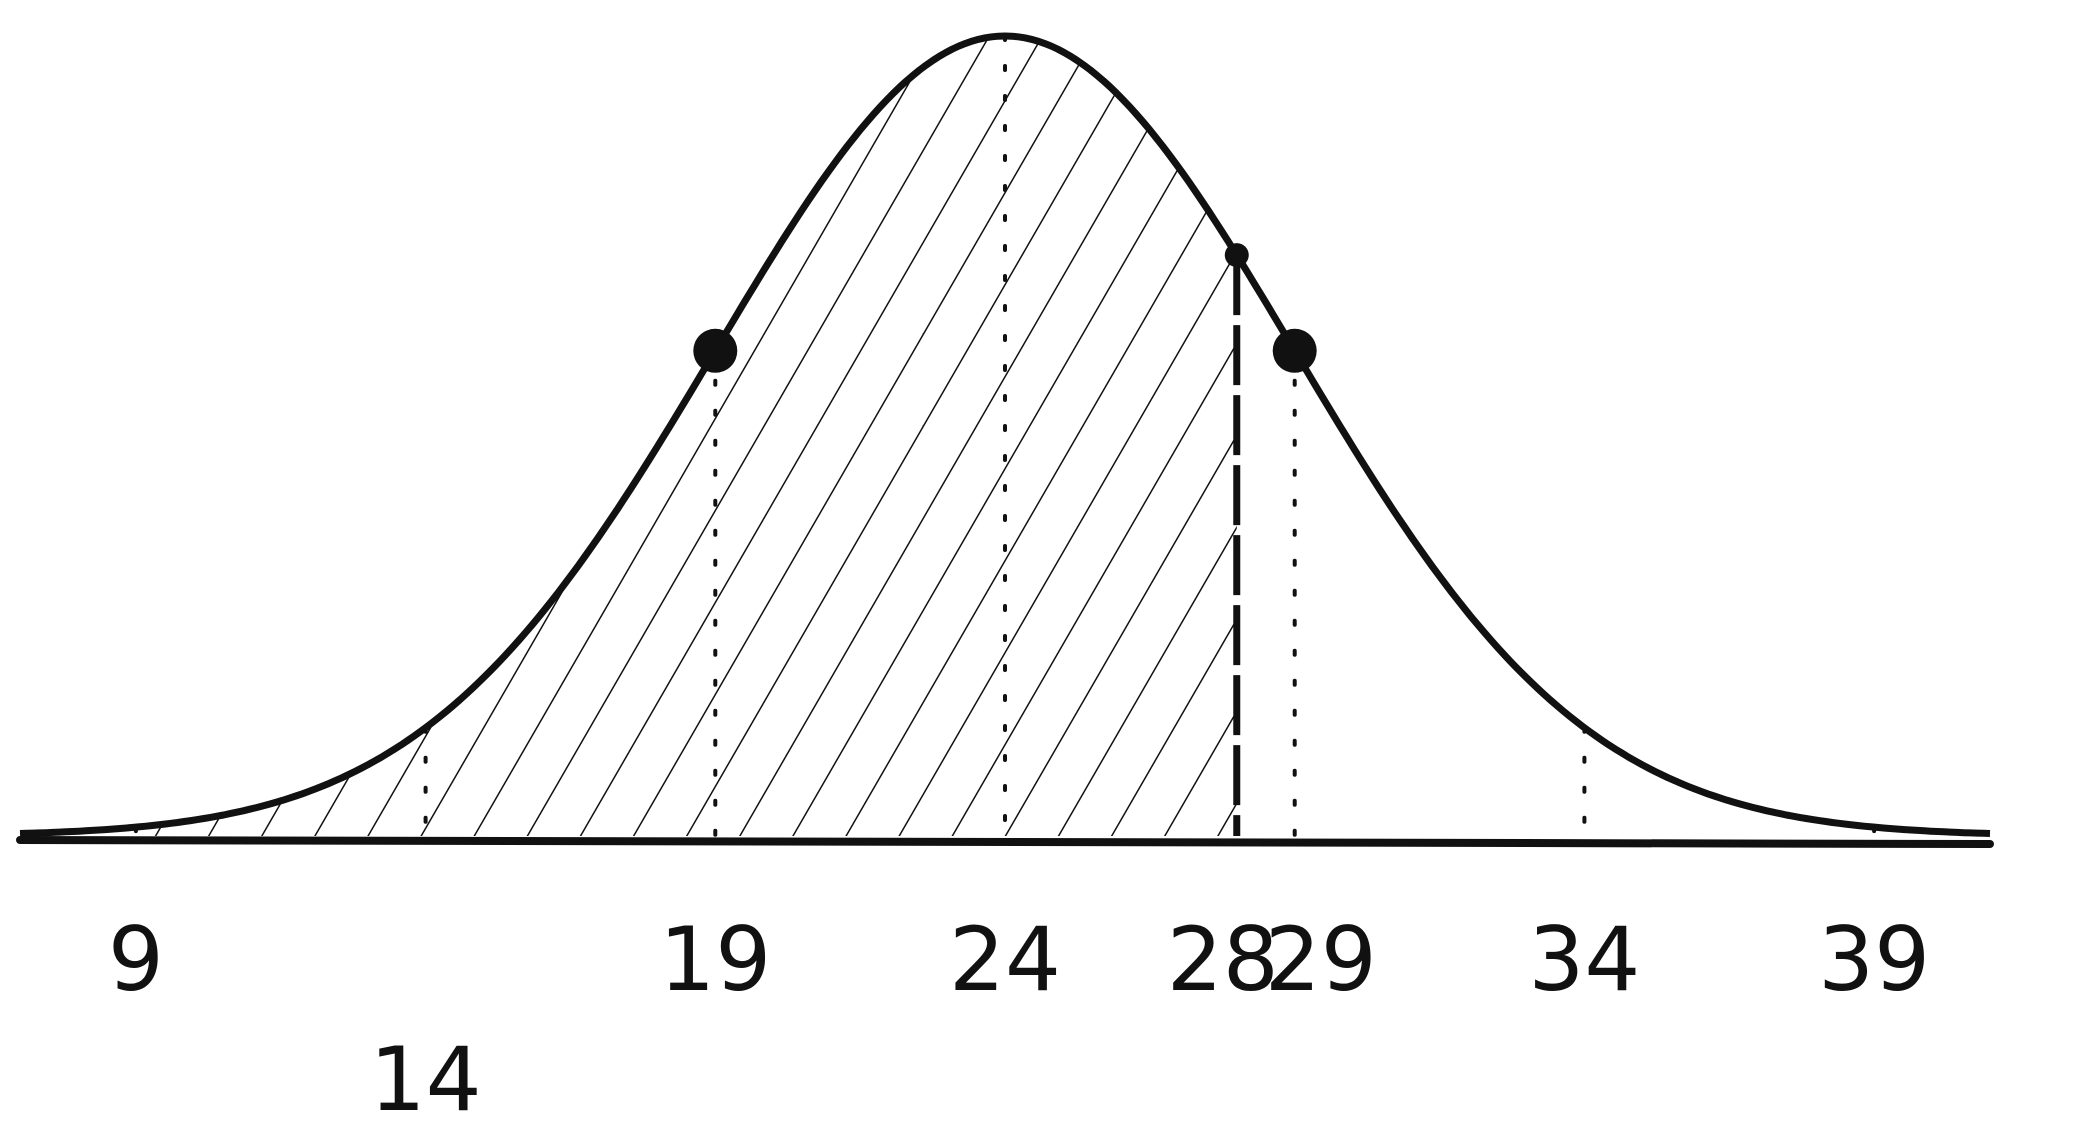  What do you see at coordinates (1584, 959) in the screenshot?
I see `x-tick-label-34: 34` at bounding box center [1584, 959].